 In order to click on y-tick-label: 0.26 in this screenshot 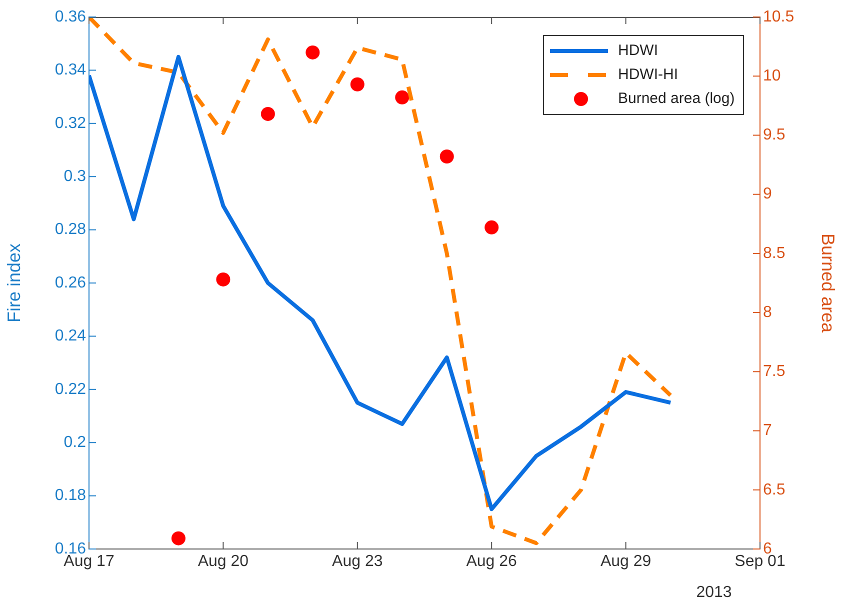, I will do `click(70, 283)`.